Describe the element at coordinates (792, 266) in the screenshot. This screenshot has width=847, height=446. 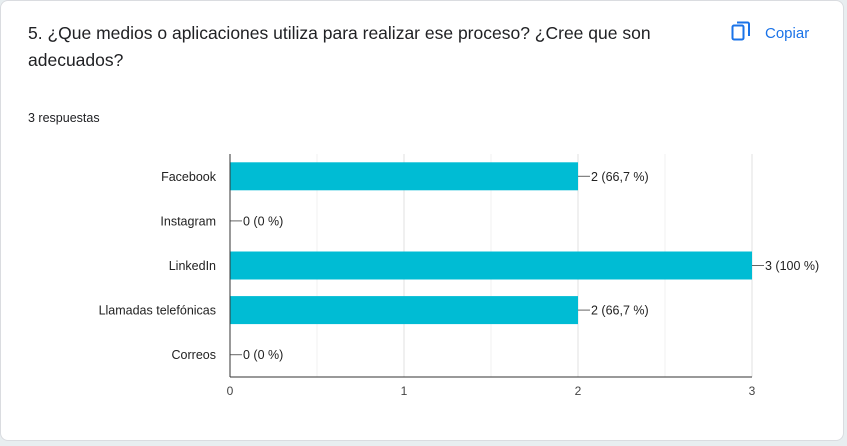
I see `data-label: 3 (100 %)` at that location.